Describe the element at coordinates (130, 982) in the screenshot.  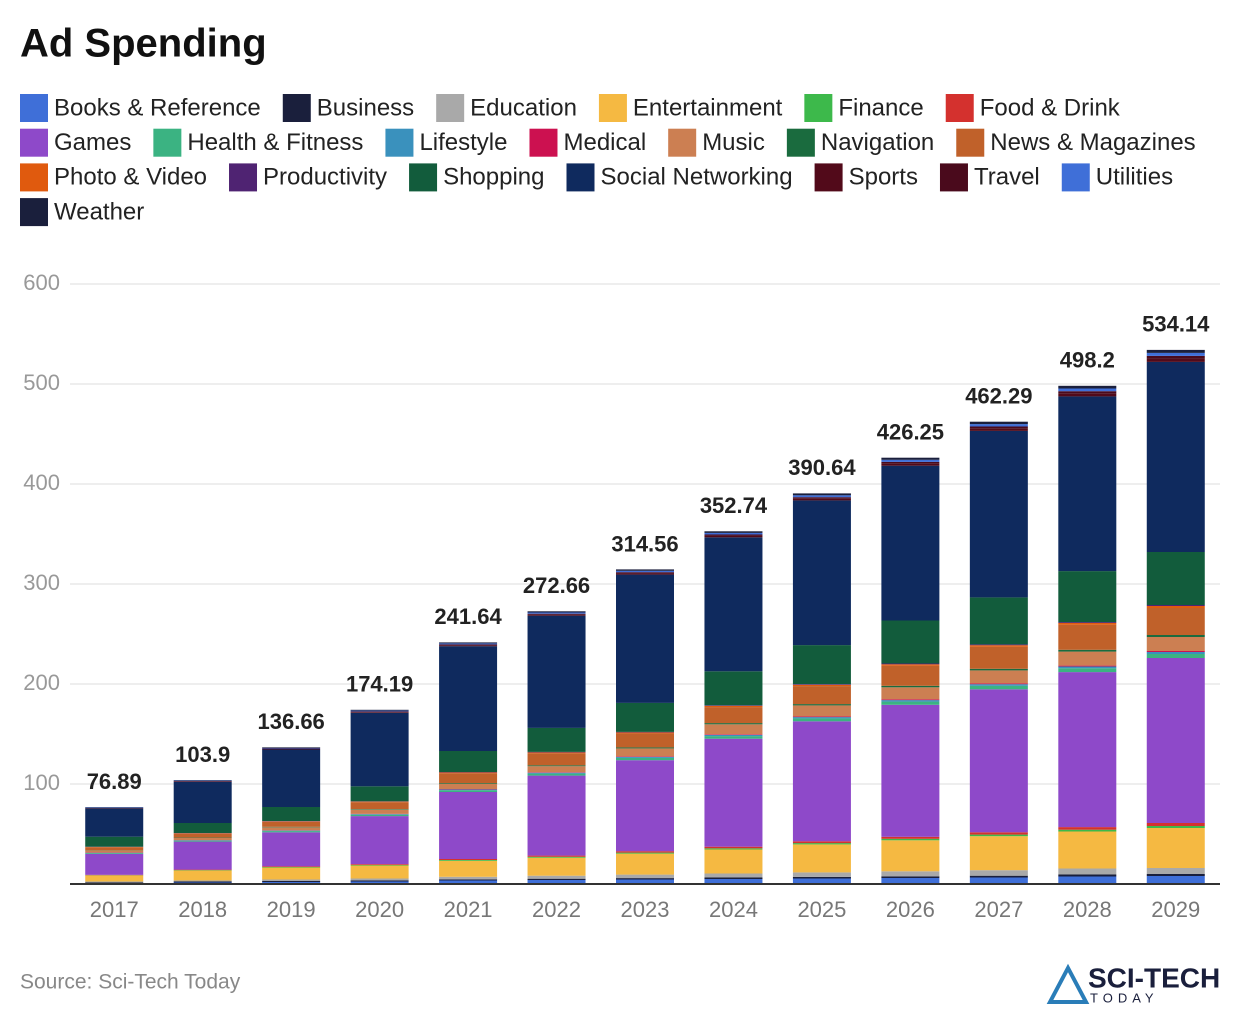
I see `source: Source: Sci-Tech Today` at that location.